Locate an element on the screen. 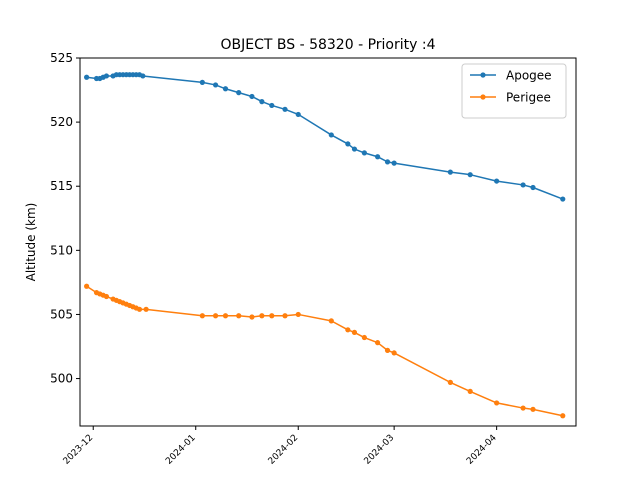 This screenshot has height=480, width=640. y-tick-label: 505 is located at coordinates (61, 314).